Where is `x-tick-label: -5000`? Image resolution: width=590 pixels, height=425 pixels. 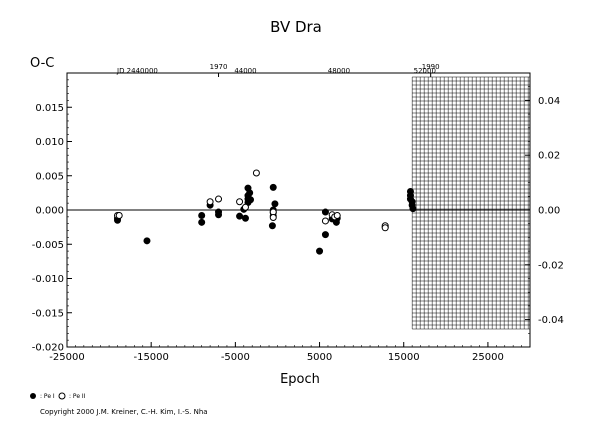 x-tick-label: -5000 is located at coordinates (235, 357).